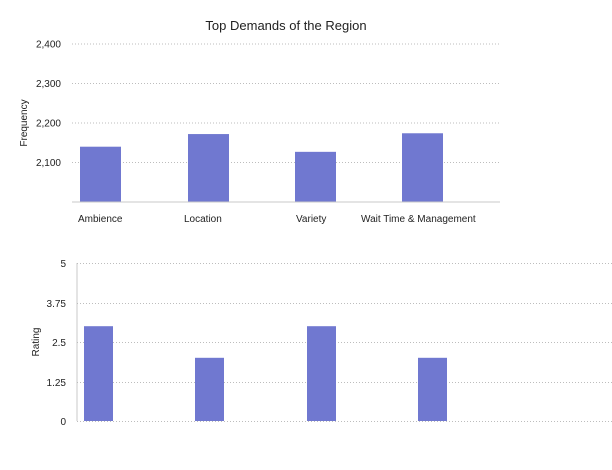 The height and width of the screenshot is (470, 612). I want to click on x-tick-label: Wait Time & Management, so click(418, 219).